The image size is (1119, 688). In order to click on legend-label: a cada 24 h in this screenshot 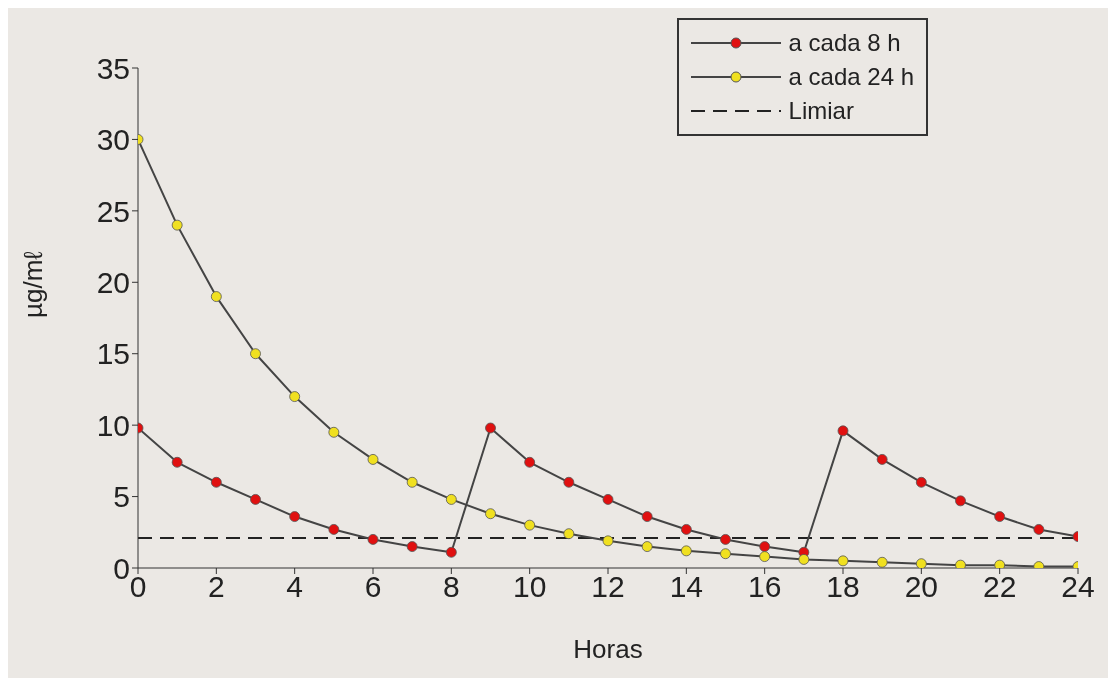, I will do `click(851, 77)`.